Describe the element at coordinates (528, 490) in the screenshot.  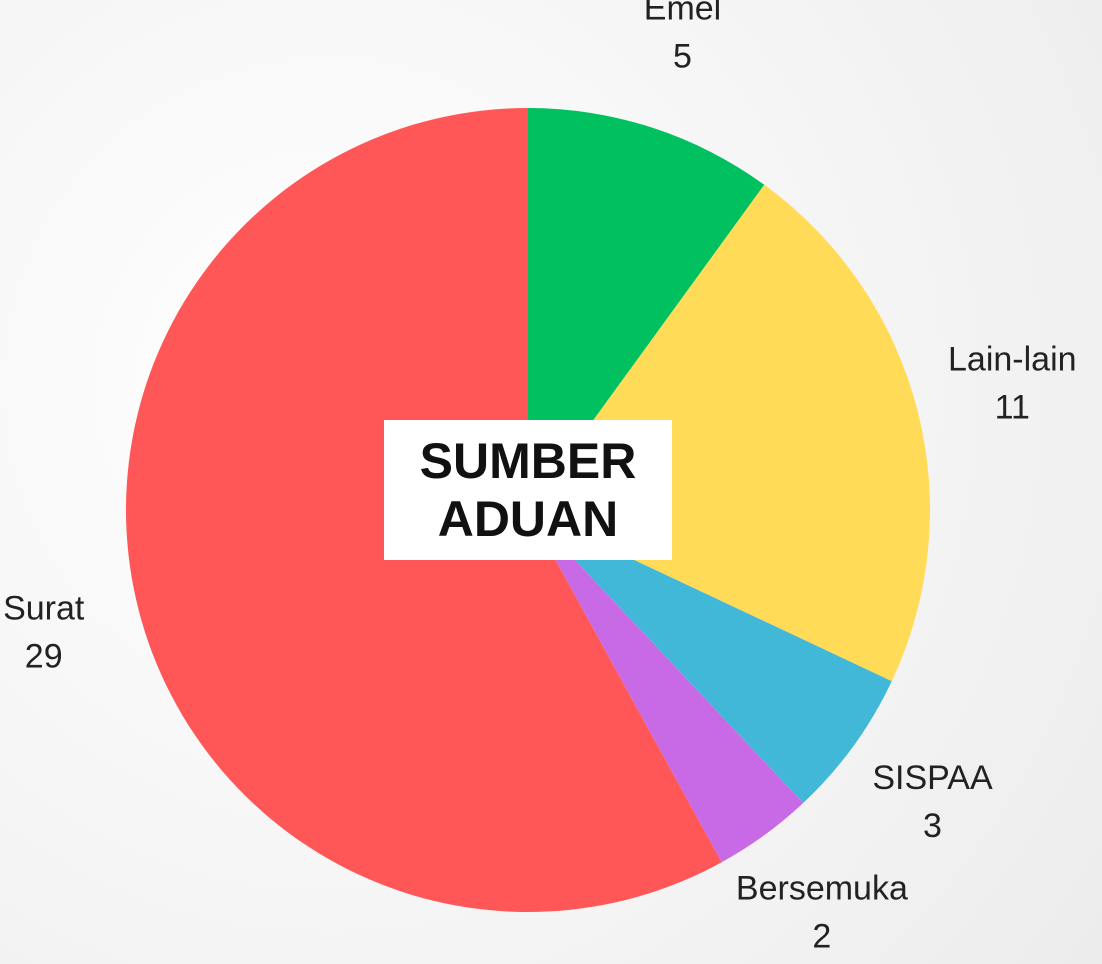
I see `chart-title: SUMBER ADUAN` at that location.